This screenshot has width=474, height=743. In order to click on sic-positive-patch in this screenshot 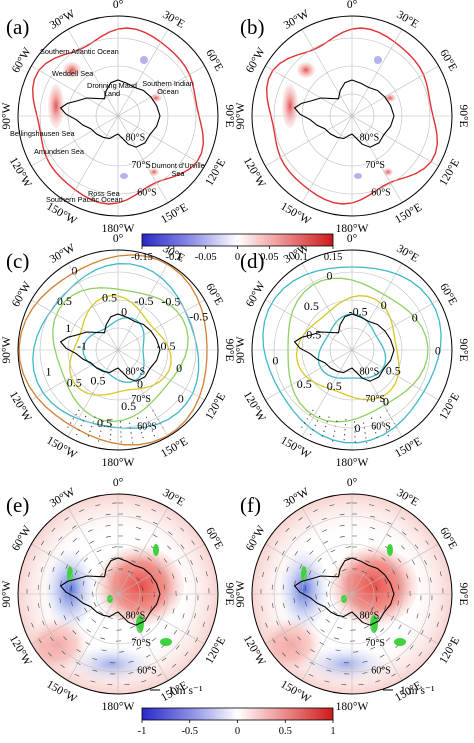, I will do `click(306, 70)`.